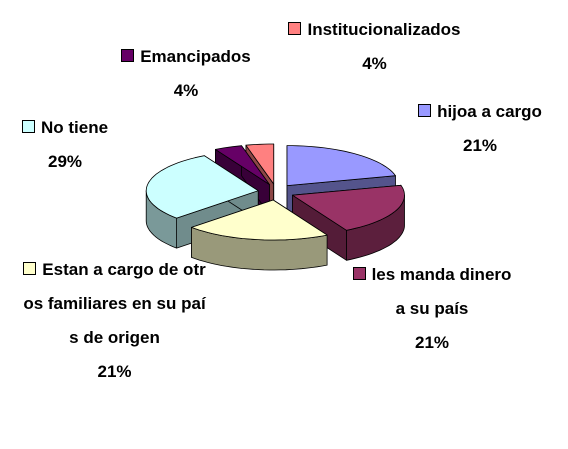 The image size is (568, 449). What do you see at coordinates (195, 56) in the screenshot?
I see `category-name: Emancipados` at bounding box center [195, 56].